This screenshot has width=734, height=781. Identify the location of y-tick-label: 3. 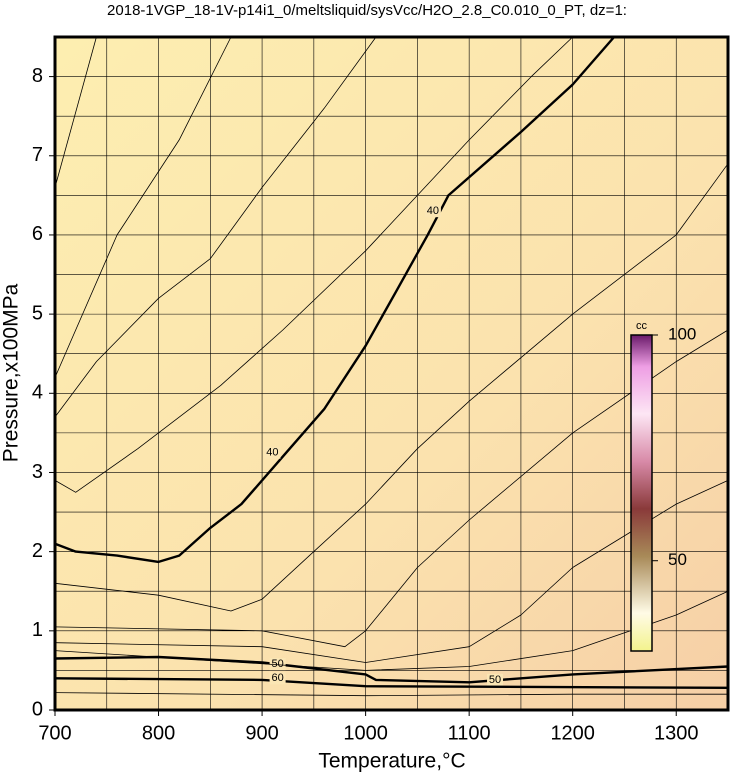
(37, 472).